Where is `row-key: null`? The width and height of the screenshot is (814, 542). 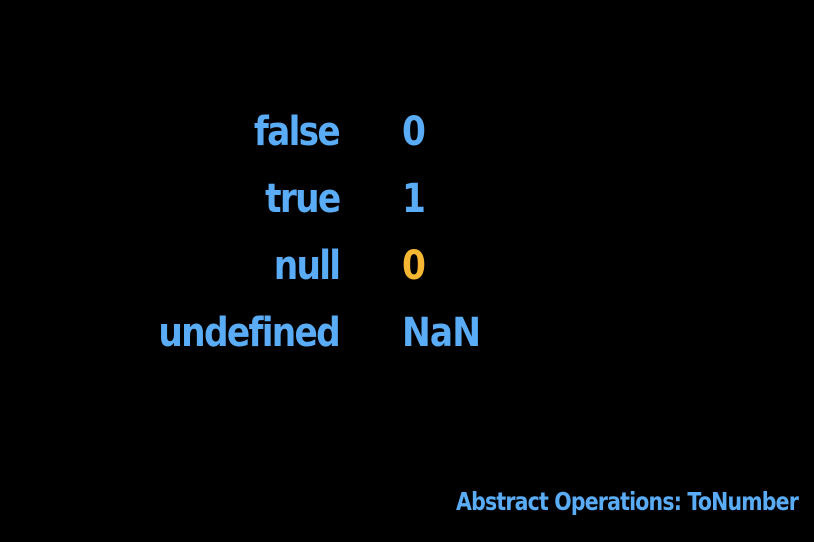 row-key: null is located at coordinates (306, 266).